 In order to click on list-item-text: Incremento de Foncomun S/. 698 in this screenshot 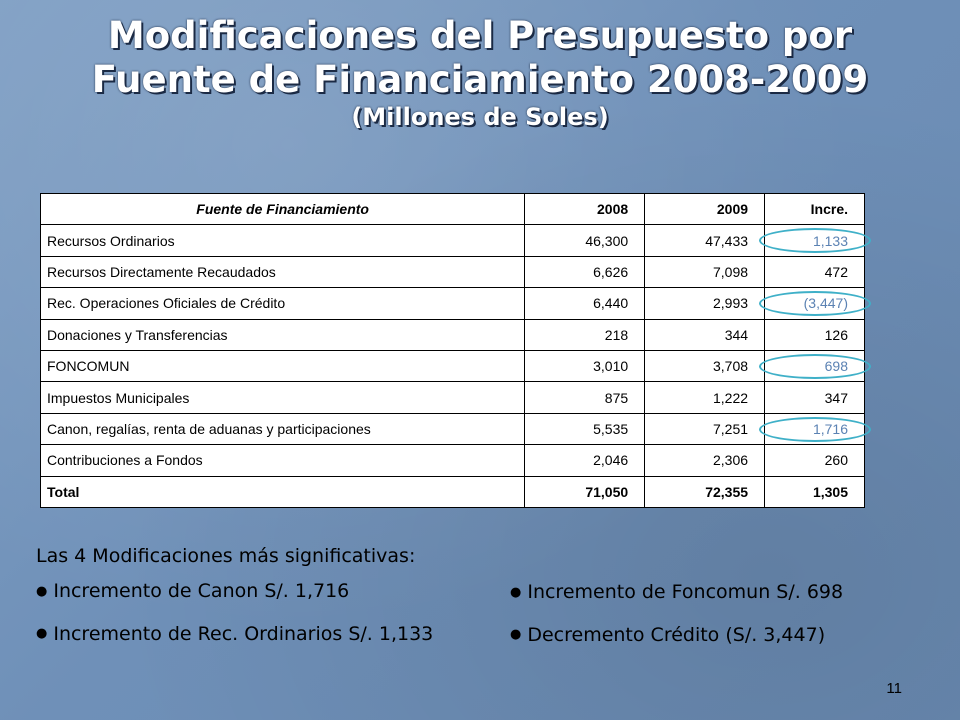, I will do `click(685, 592)`.